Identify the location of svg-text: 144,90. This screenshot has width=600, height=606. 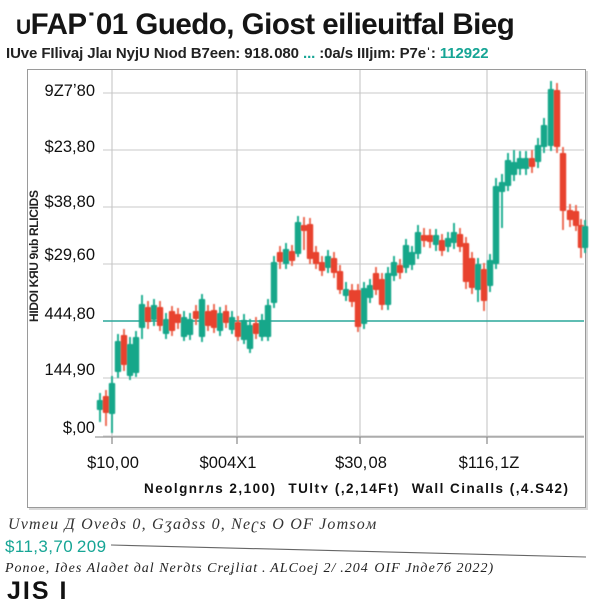
(70, 370).